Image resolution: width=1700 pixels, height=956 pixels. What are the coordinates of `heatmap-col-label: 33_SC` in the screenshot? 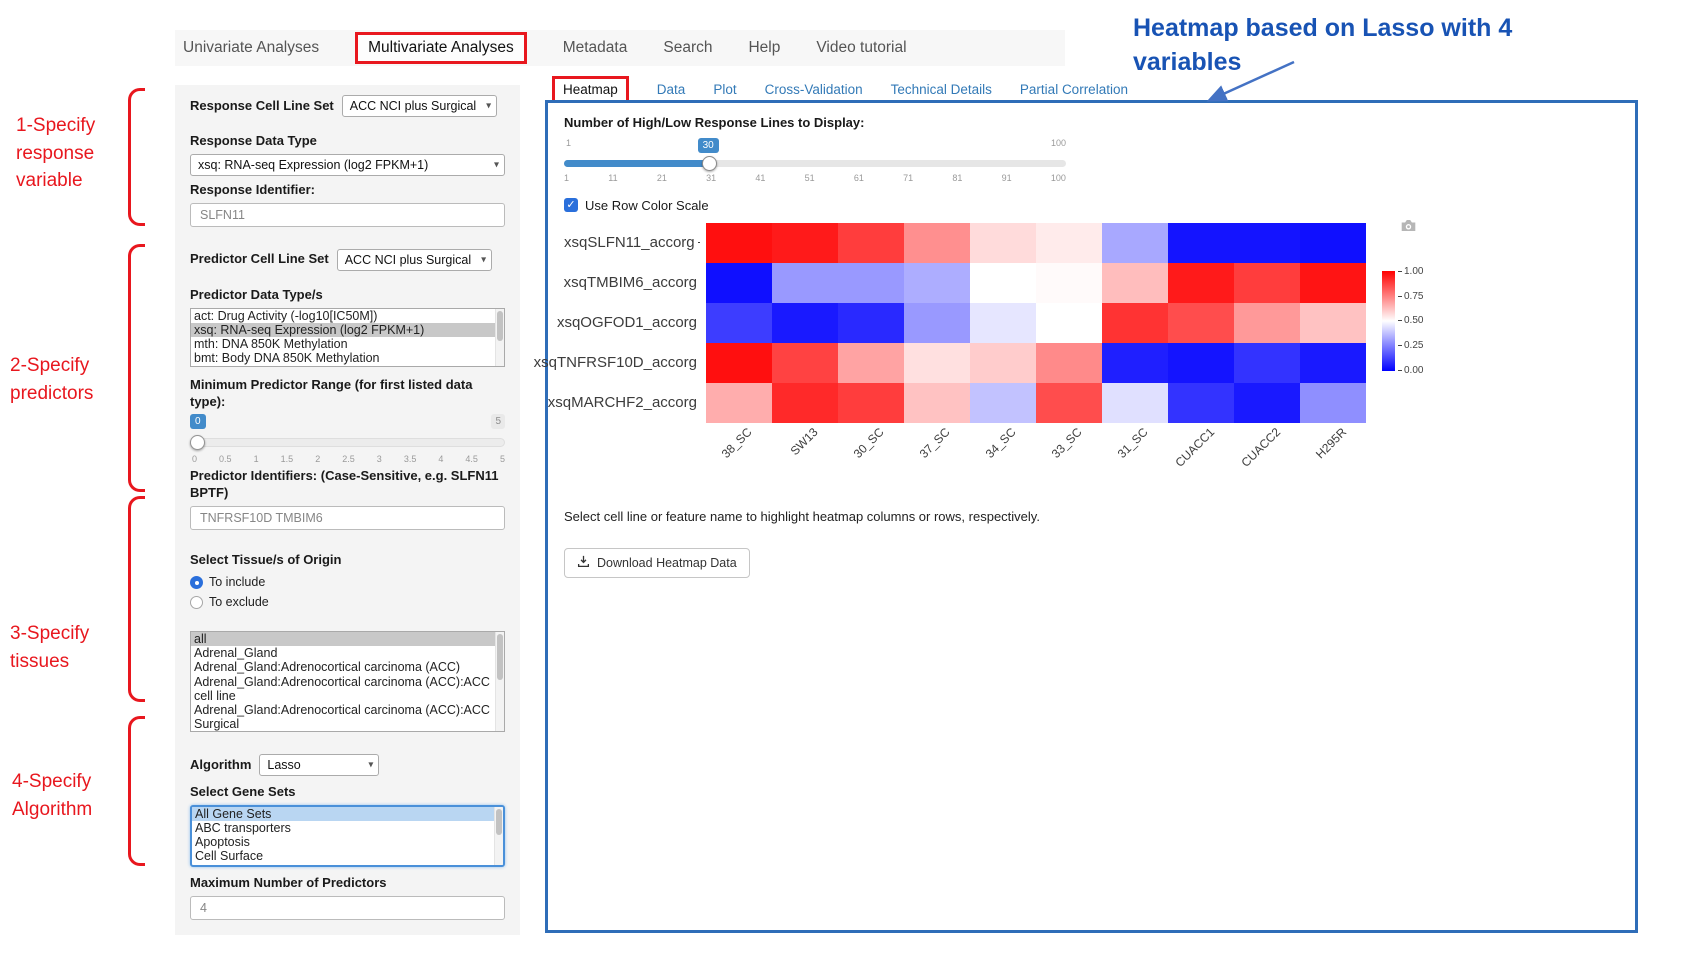 It's located at (1067, 442).